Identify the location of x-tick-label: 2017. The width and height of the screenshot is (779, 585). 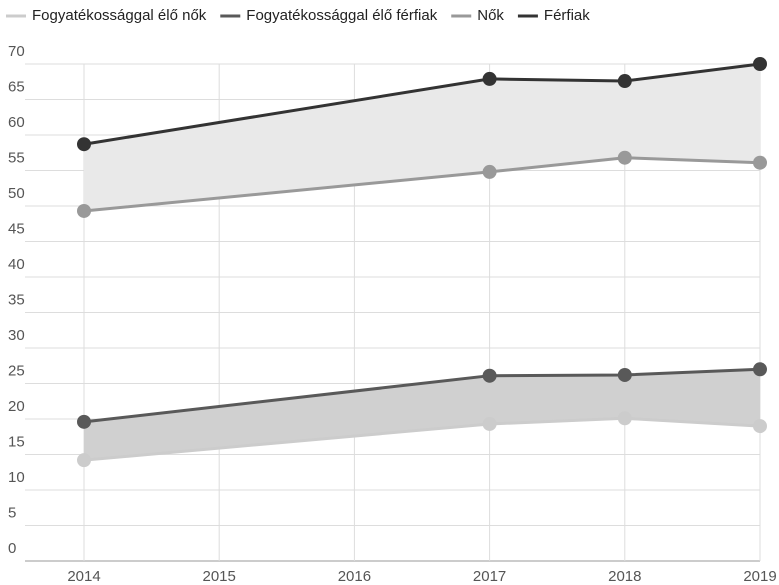
(489, 576).